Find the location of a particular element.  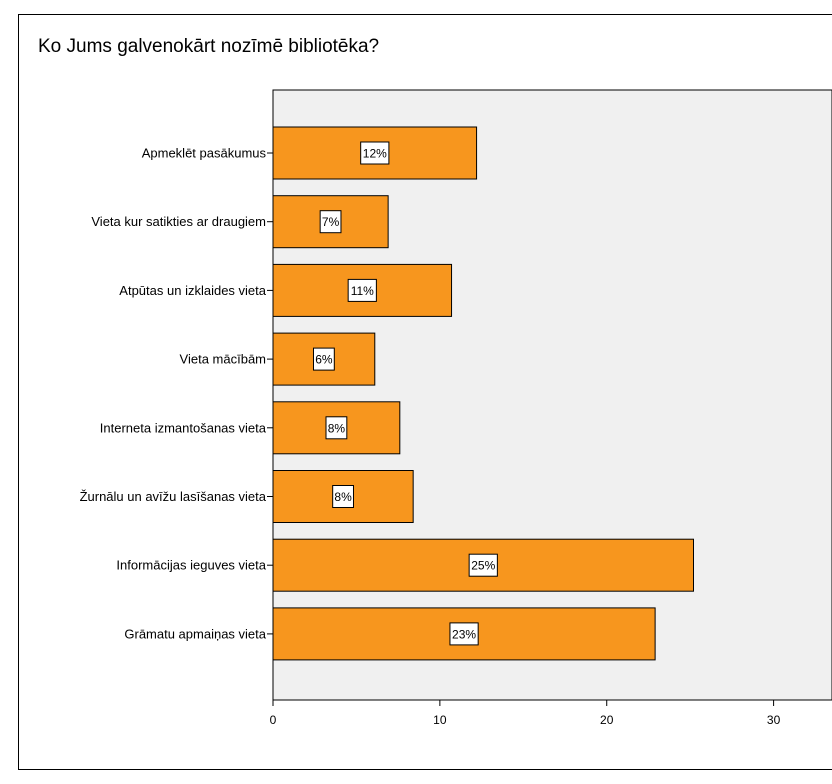

data-label: 7% is located at coordinates (331, 222).